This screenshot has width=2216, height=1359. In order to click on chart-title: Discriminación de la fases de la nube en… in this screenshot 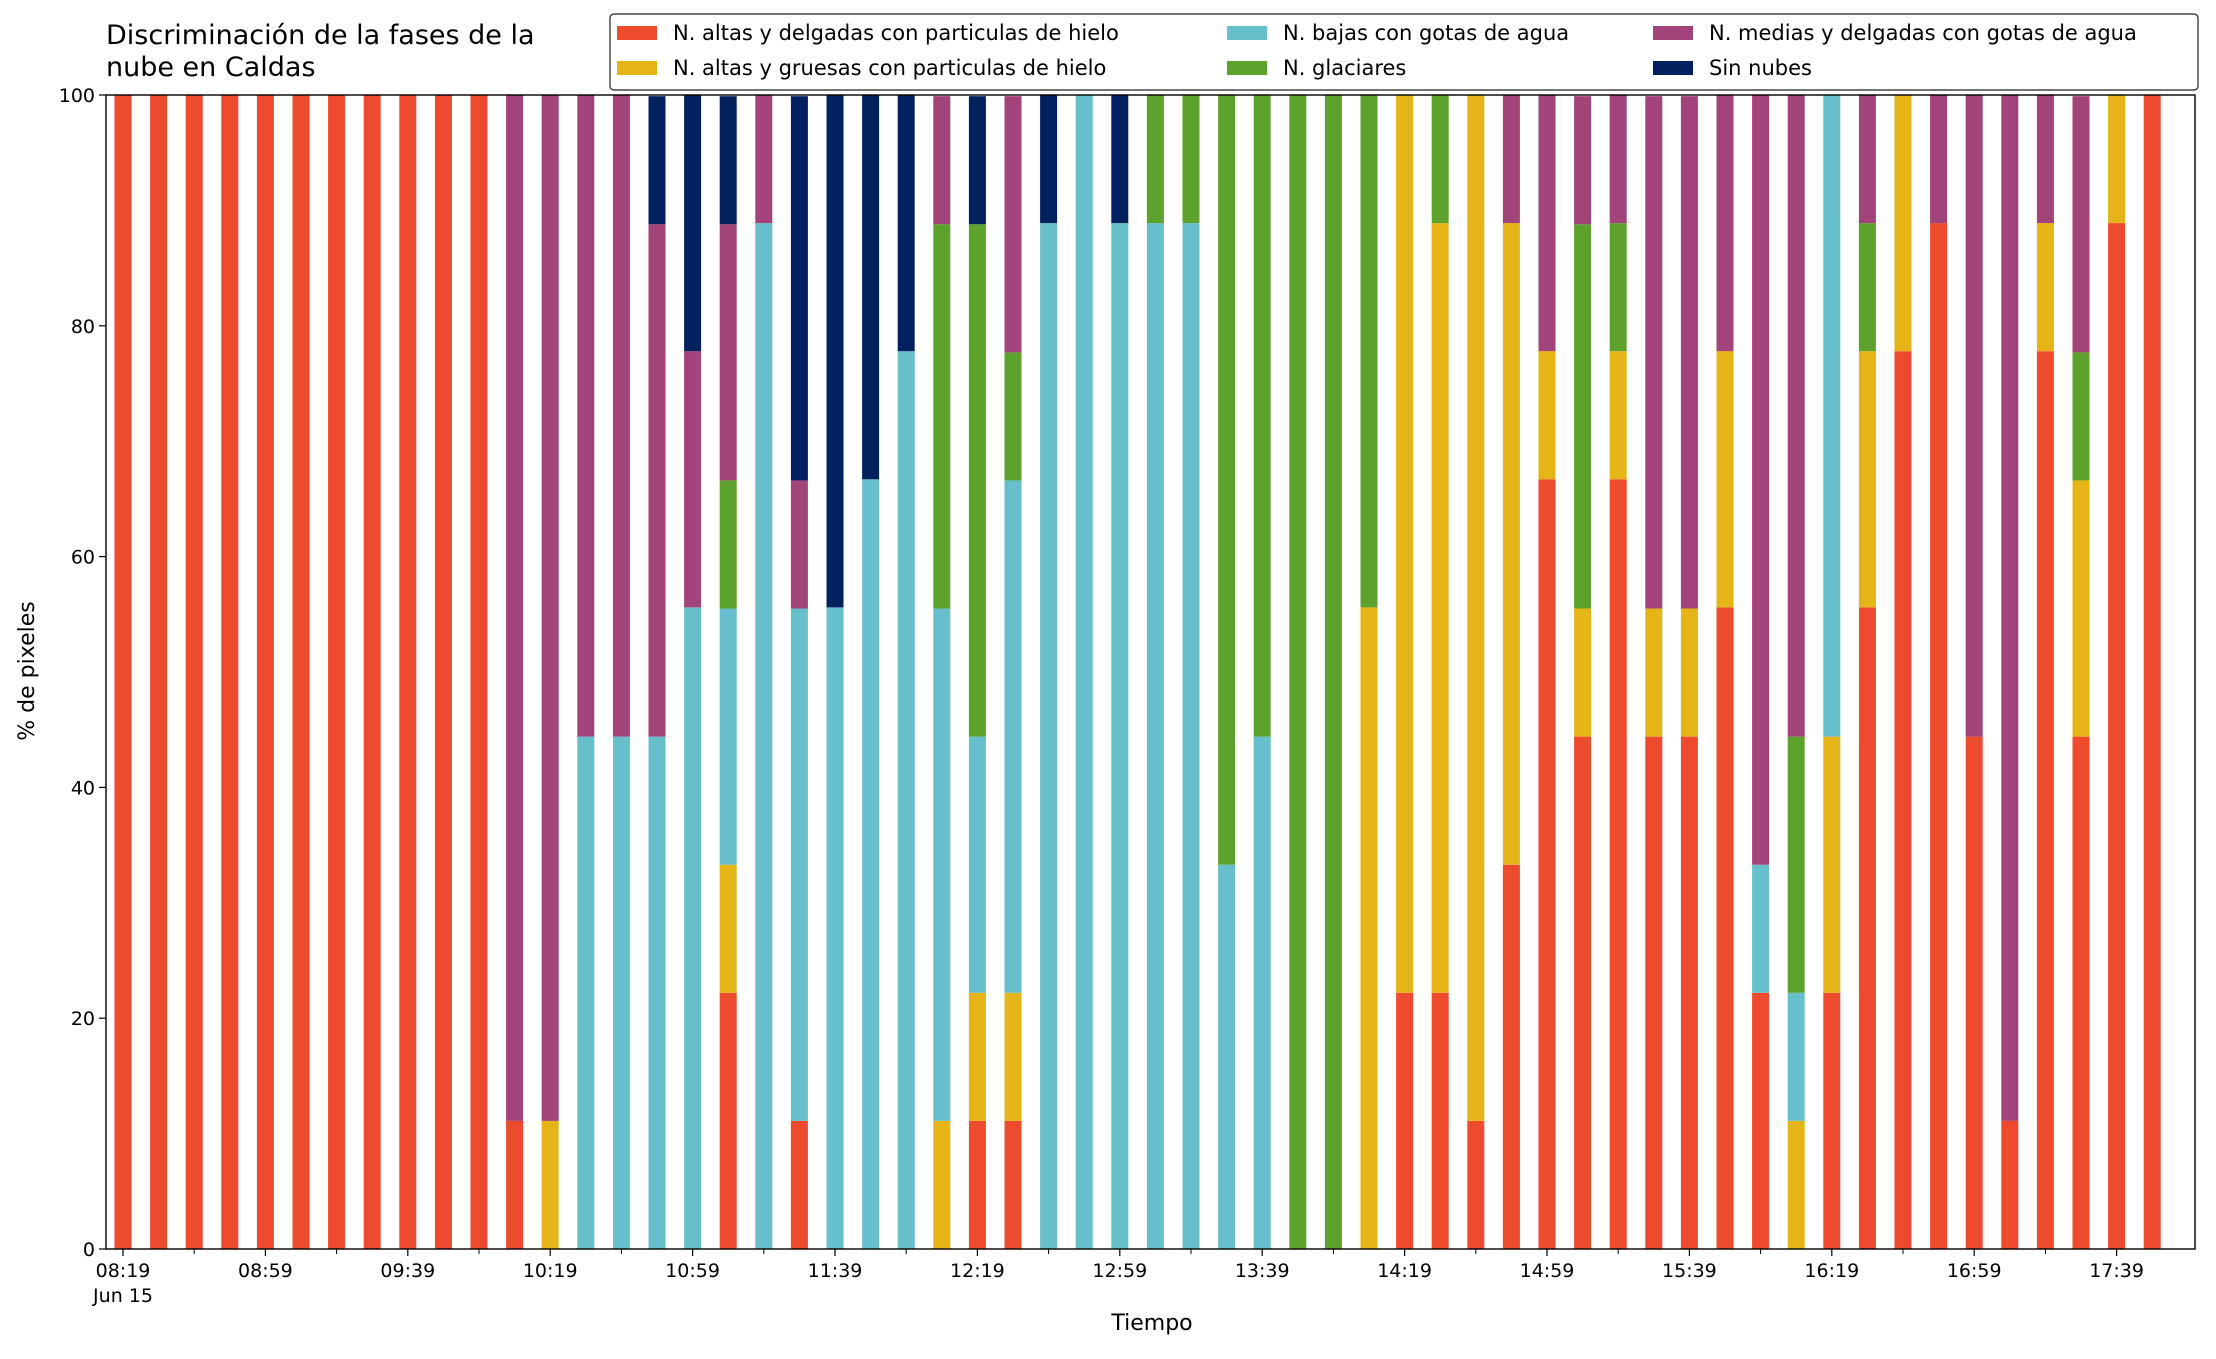, I will do `click(320, 51)`.